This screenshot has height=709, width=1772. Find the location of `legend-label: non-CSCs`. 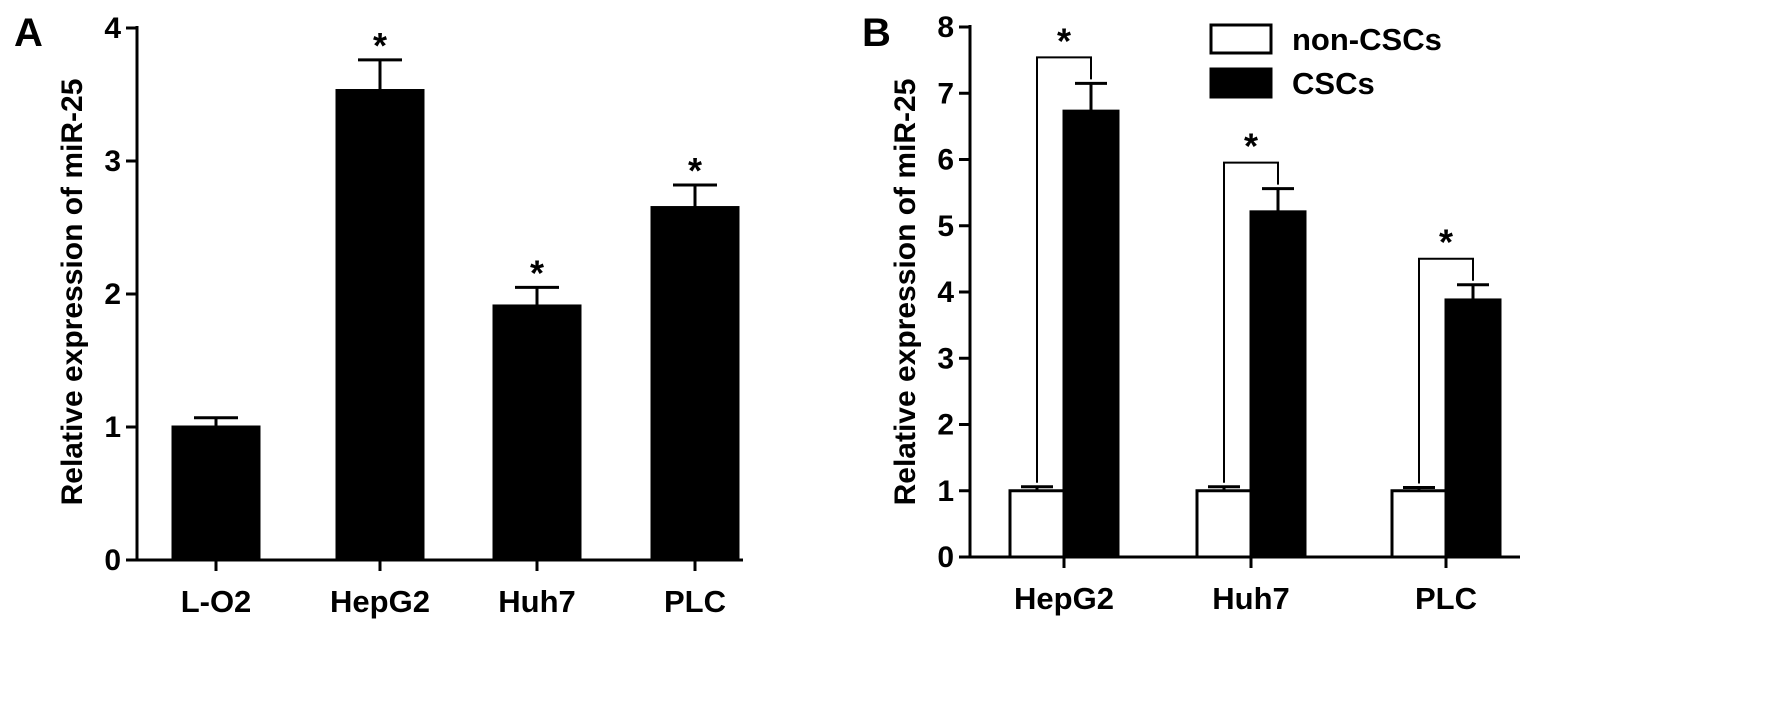

legend-label: non-CSCs is located at coordinates (1367, 39).